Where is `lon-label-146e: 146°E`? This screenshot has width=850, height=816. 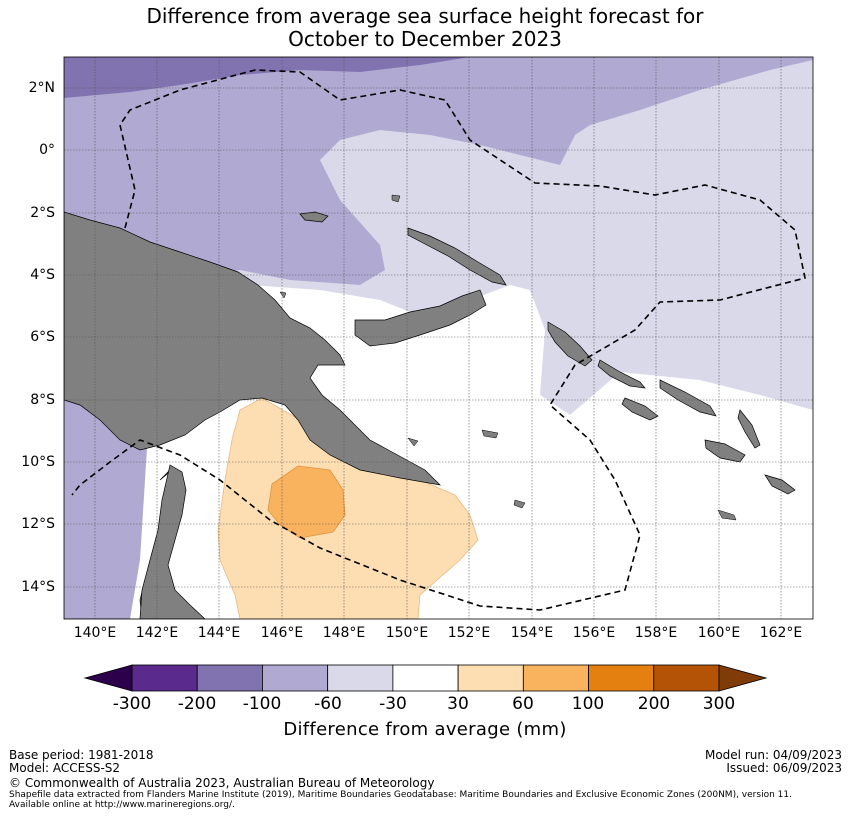 lon-label-146e: 146°E is located at coordinates (282, 633).